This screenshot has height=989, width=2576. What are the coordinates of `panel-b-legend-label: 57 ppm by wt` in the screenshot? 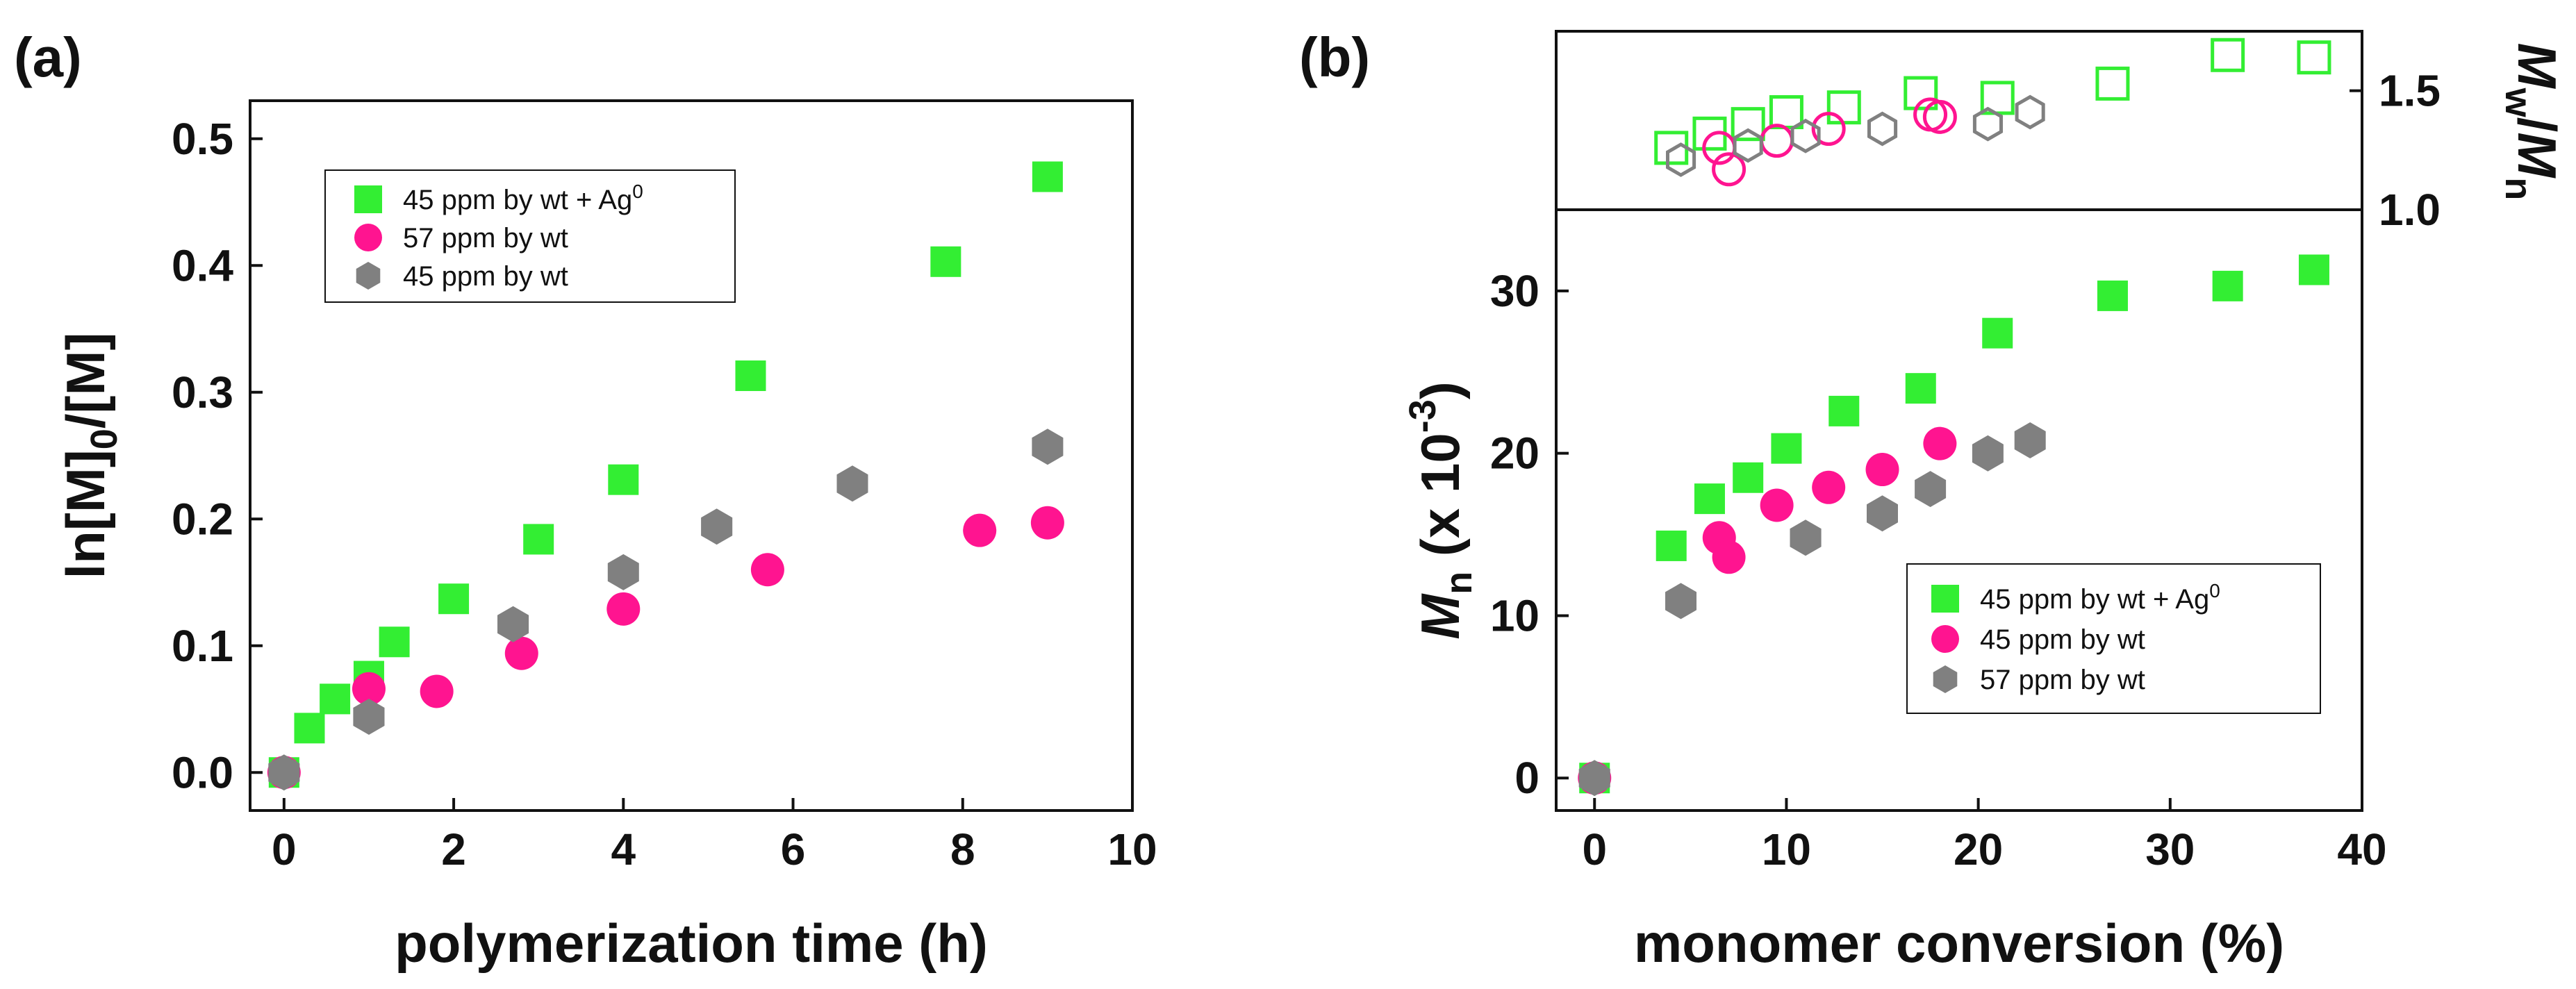 It's located at (2062, 680).